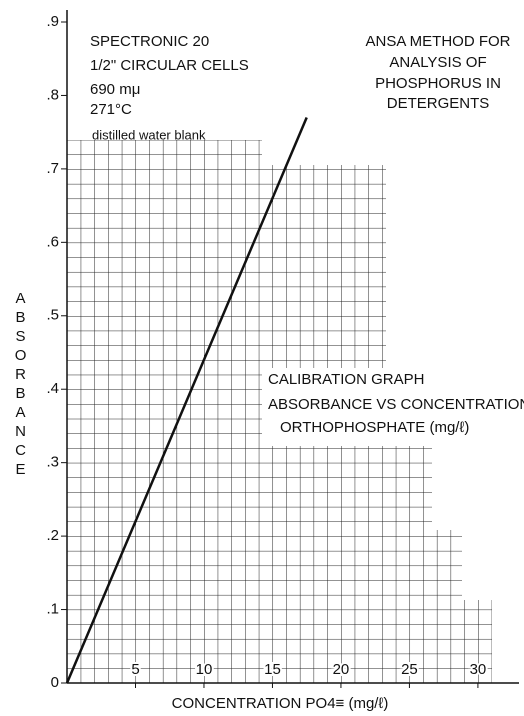  Describe the element at coordinates (169, 65) in the screenshot. I see `annotation: 1/2" CIRCULAR CELLS` at that location.